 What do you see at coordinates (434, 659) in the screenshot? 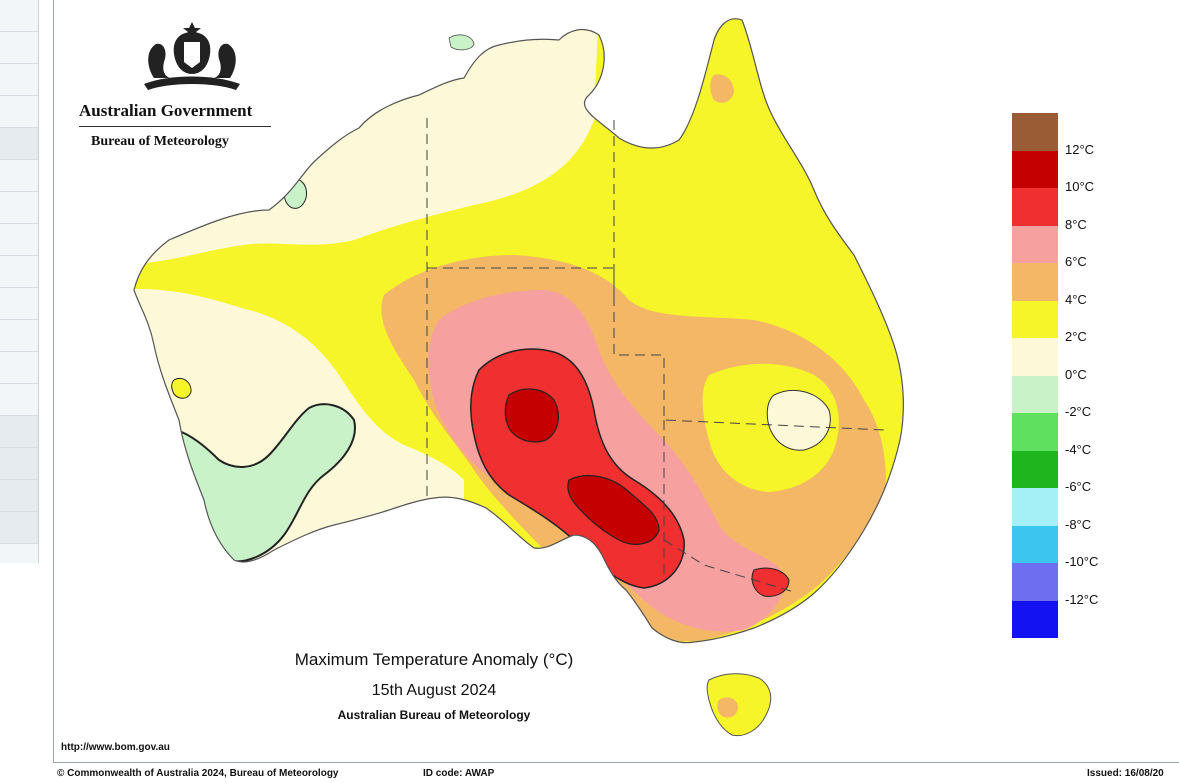
I see `map-title: Maximum Temperature Anomaly (°C)` at bounding box center [434, 659].